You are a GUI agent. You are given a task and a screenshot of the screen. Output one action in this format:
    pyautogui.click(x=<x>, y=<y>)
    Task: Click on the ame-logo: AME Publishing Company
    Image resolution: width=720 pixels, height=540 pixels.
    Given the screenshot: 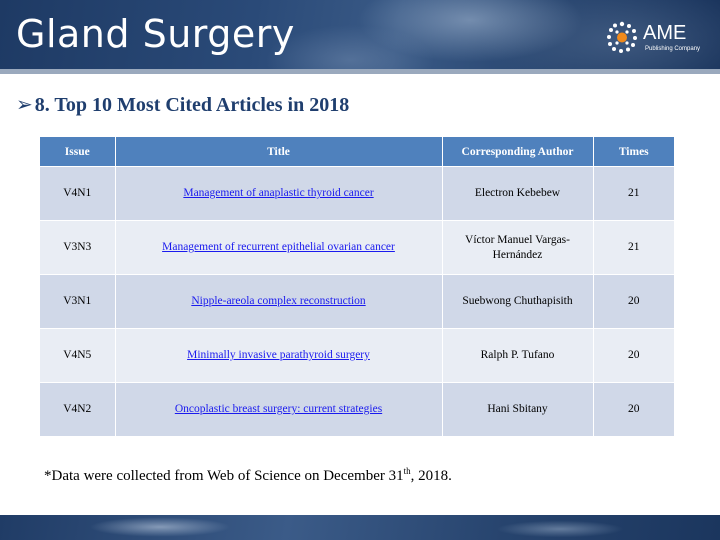 What is the action you would take?
    pyautogui.click(x=657, y=40)
    